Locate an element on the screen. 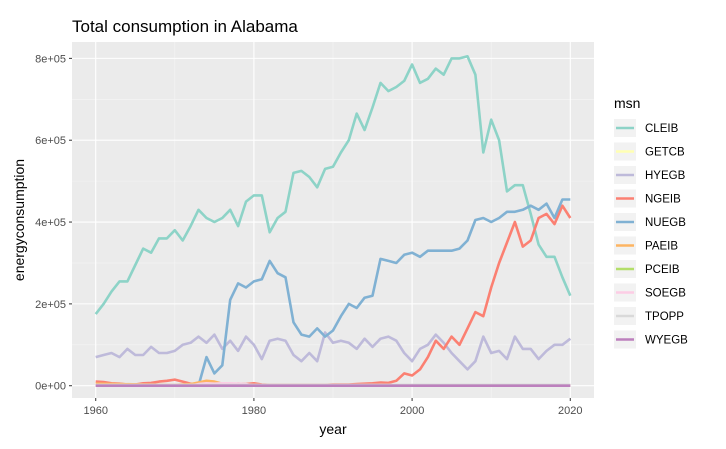  legend-label-getcb: GETCB is located at coordinates (665, 153).